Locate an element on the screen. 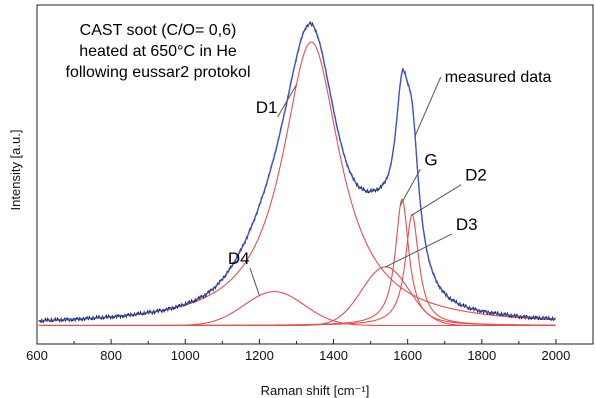 Image resolution: width=595 pixels, height=398 pixels. leader-line-d1 is located at coordinates (287, 101).